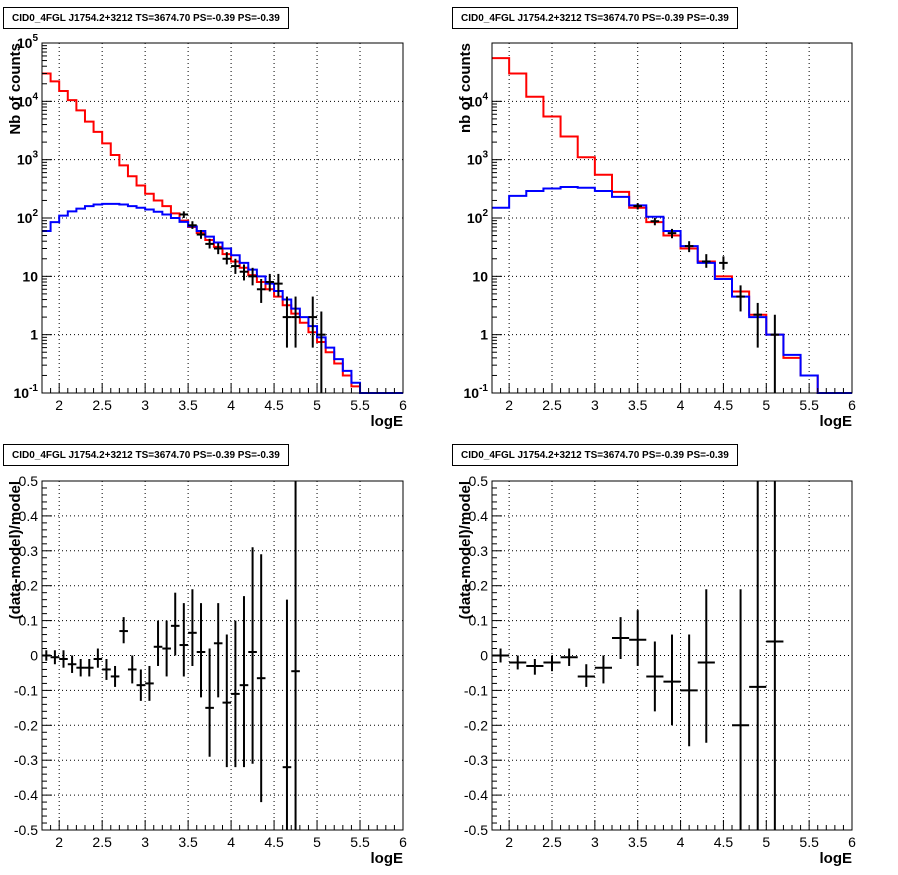 This screenshot has width=898, height=875. I want to click on y-tick-label-exponent: 2, so click(35, 213).